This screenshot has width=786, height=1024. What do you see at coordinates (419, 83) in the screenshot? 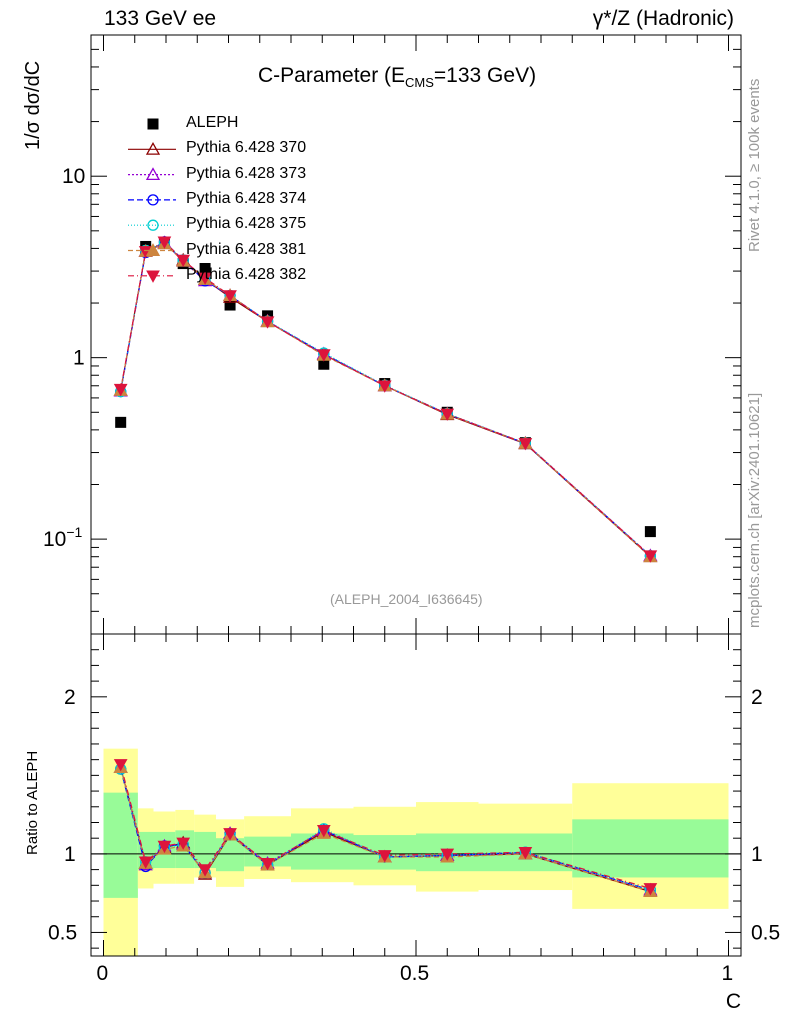
I see `plot-title-sub: CMS` at bounding box center [419, 83].